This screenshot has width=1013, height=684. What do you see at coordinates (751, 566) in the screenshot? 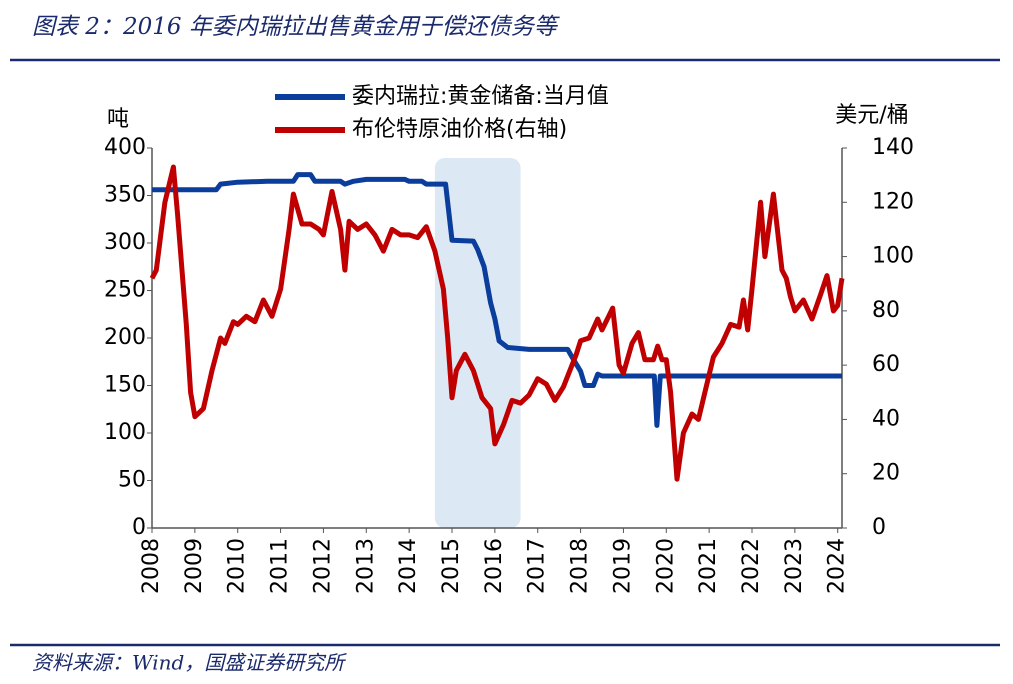
I see `x-tick-label: 2022` at bounding box center [751, 566].